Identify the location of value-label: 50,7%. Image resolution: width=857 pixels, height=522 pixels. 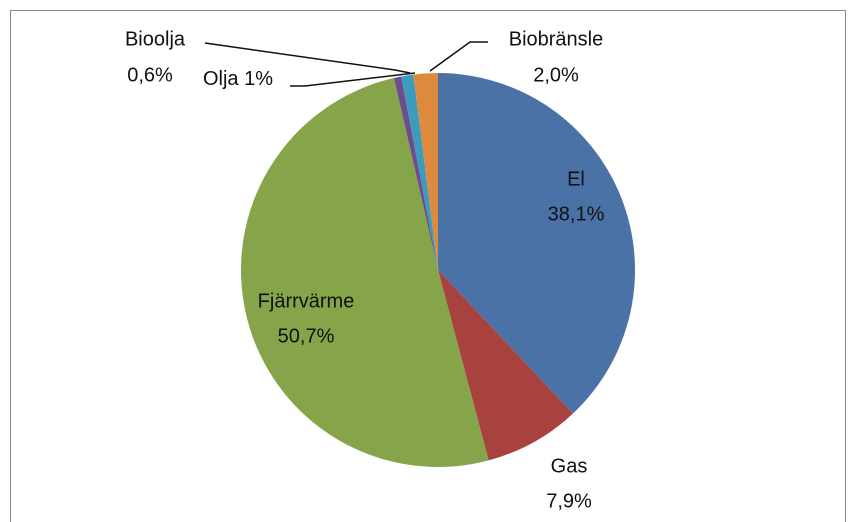
(306, 336).